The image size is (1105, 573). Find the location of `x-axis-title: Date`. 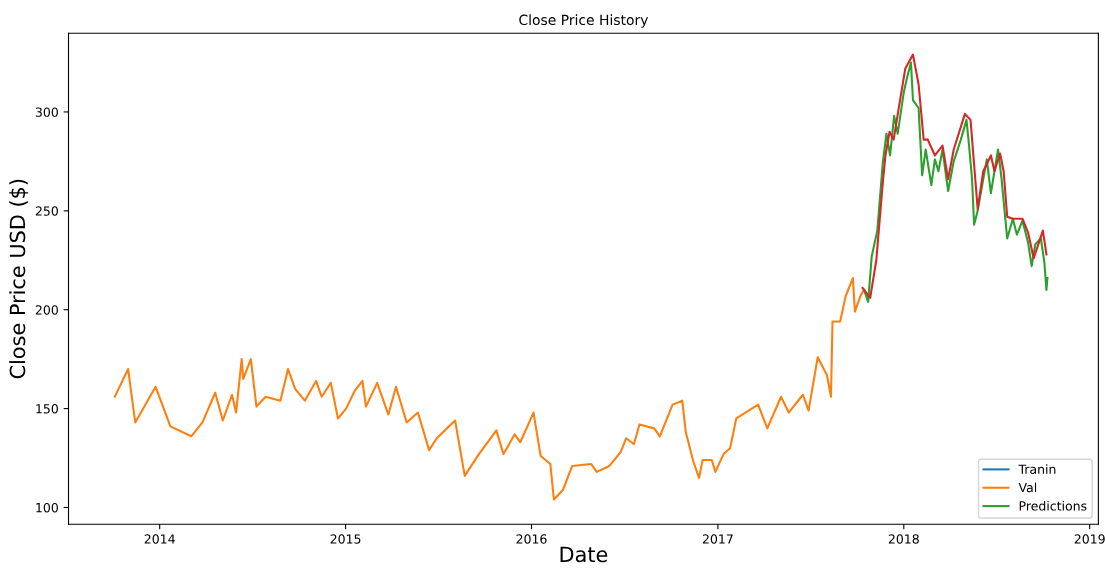

x-axis-title: Date is located at coordinates (584, 554).